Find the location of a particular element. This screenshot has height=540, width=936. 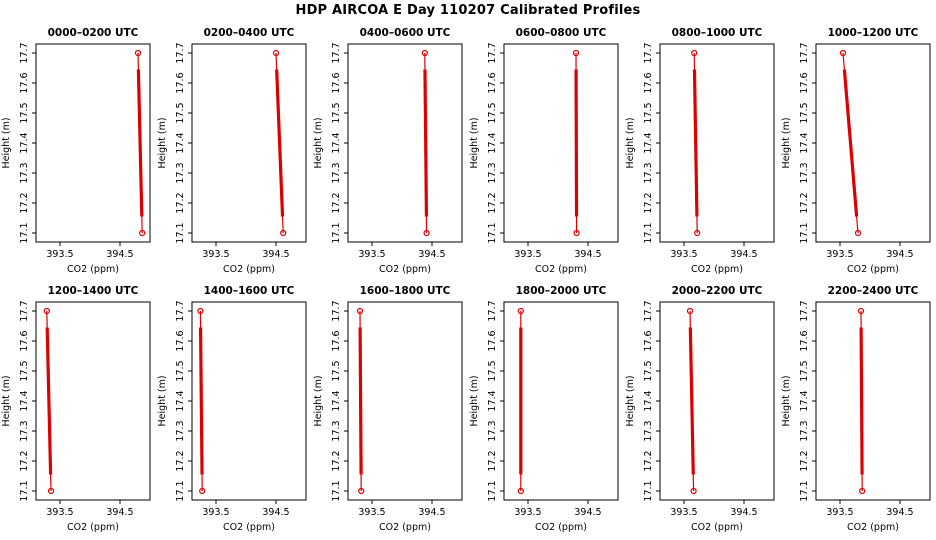

panel-title: 1800–2000 UTC is located at coordinates (561, 291).